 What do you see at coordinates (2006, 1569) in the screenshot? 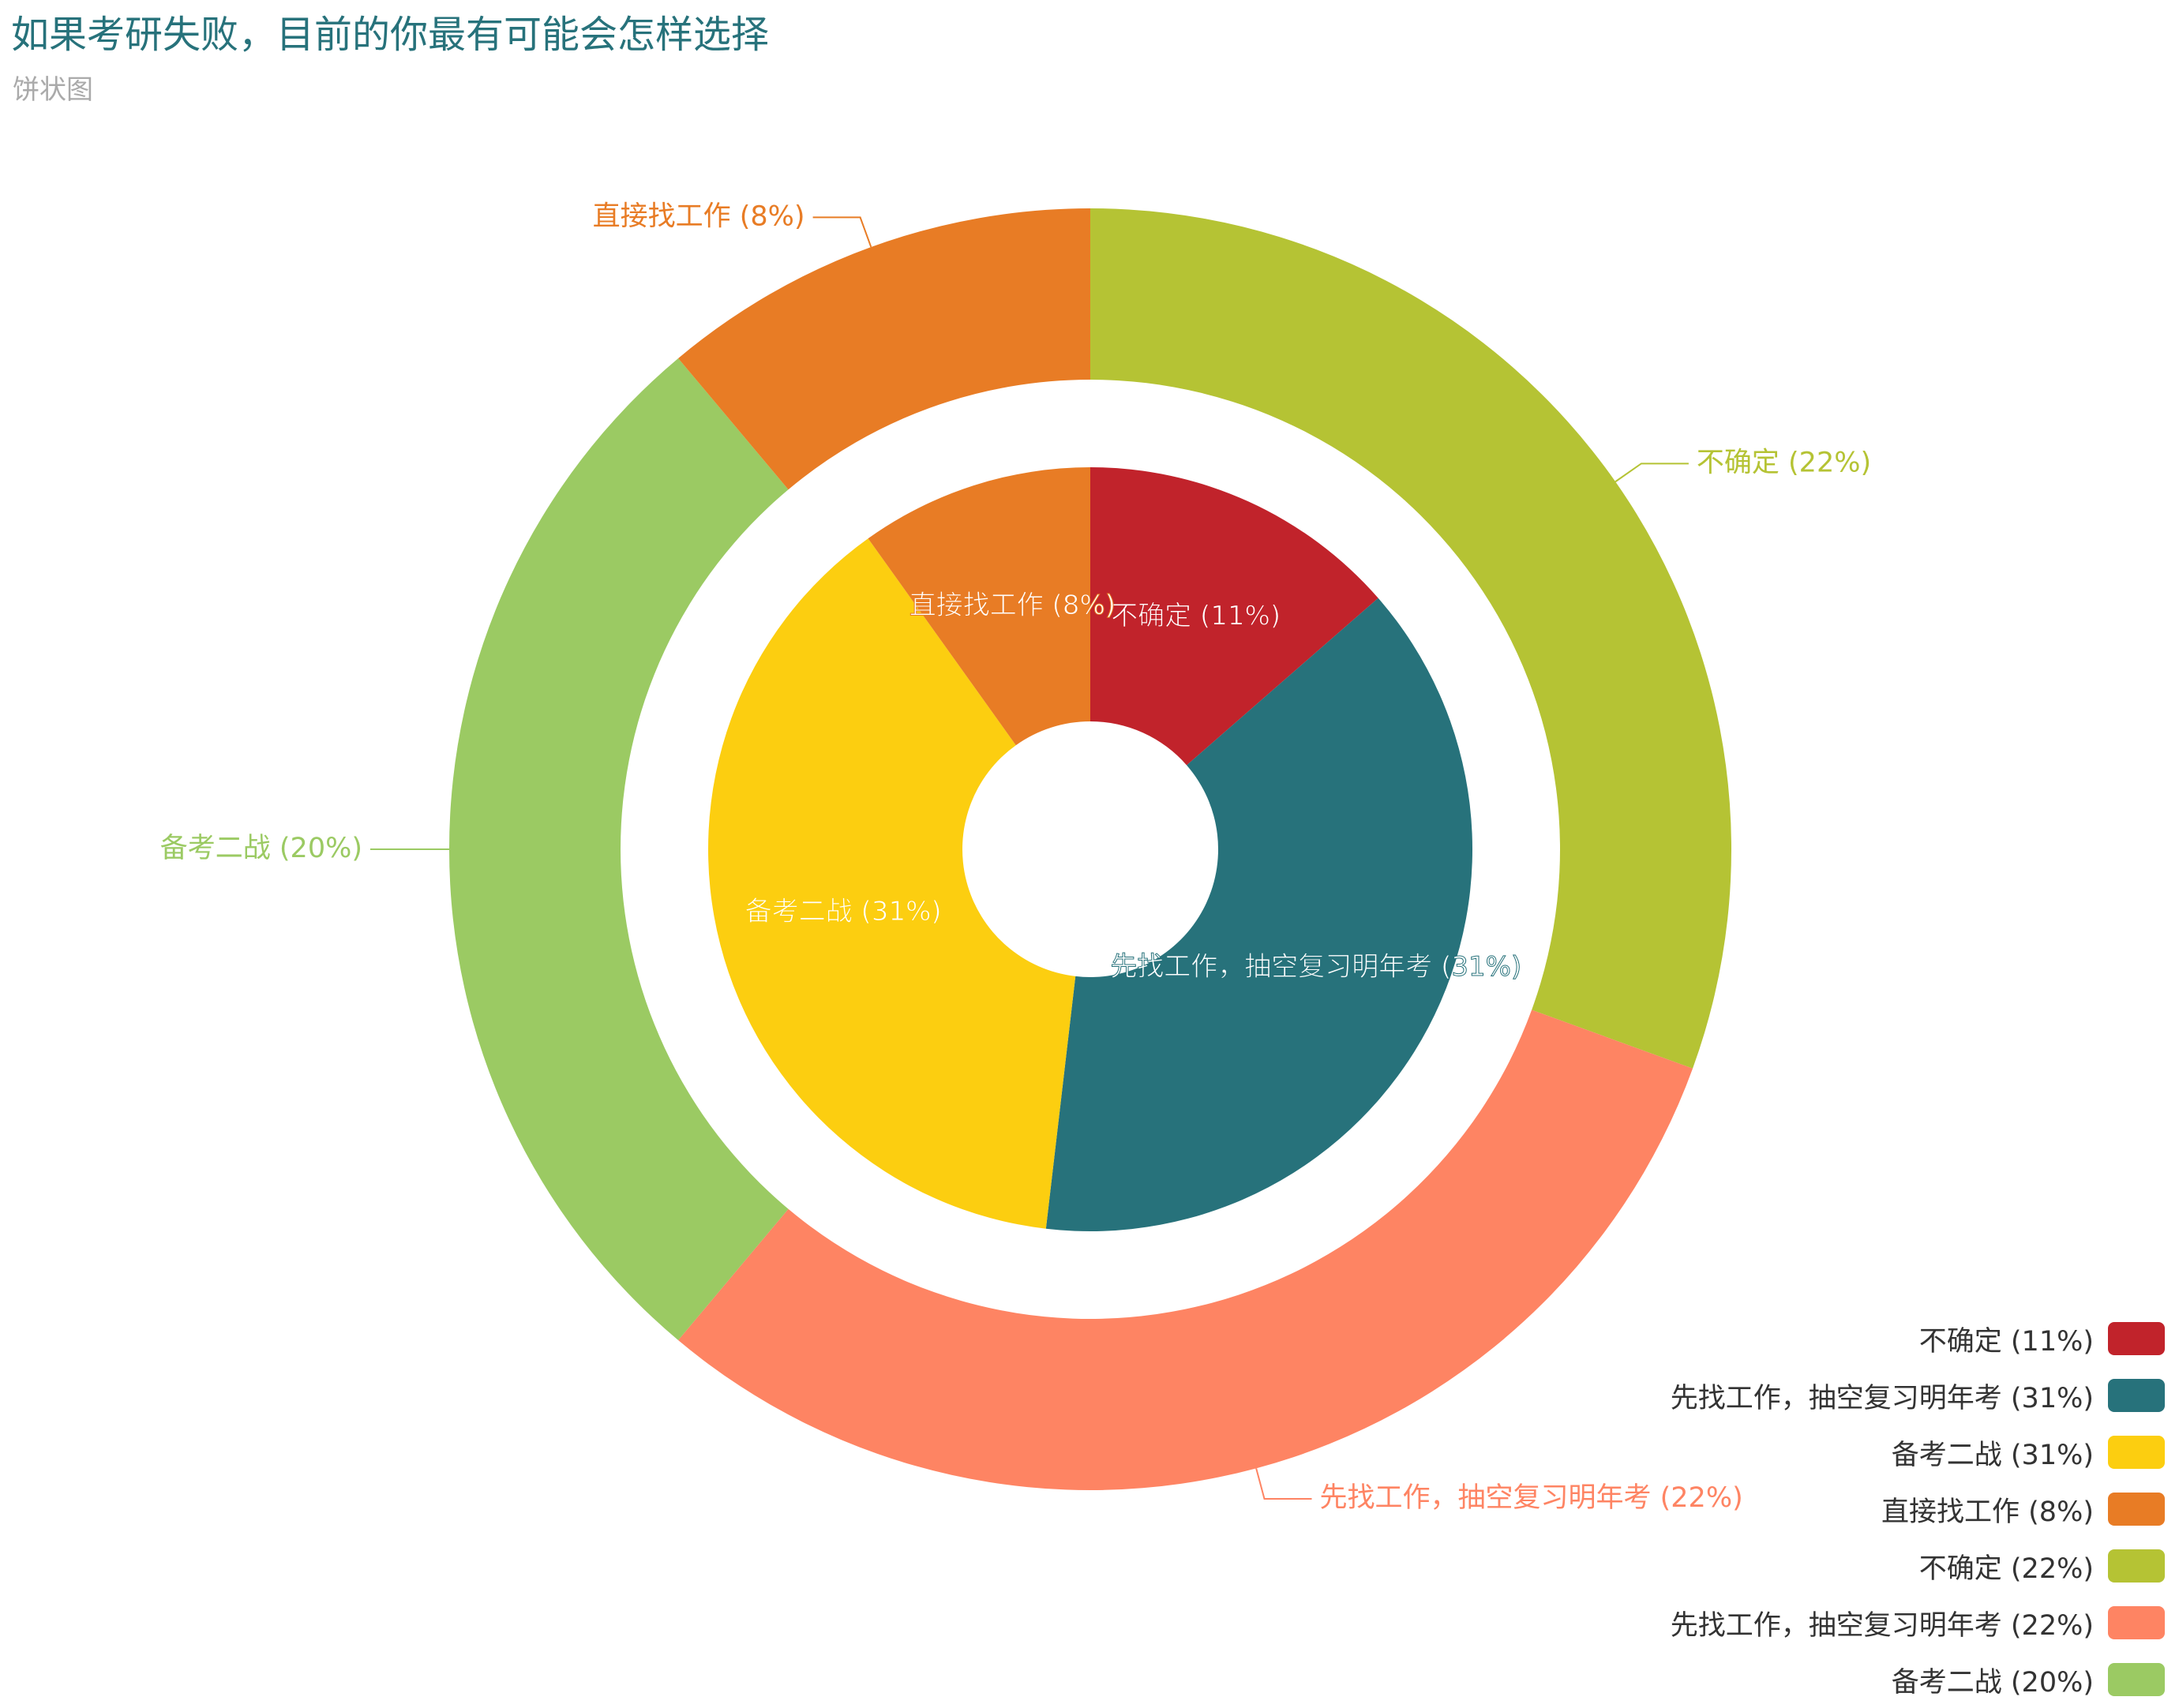
I see `legend-label: 不确定 (22%)` at bounding box center [2006, 1569].